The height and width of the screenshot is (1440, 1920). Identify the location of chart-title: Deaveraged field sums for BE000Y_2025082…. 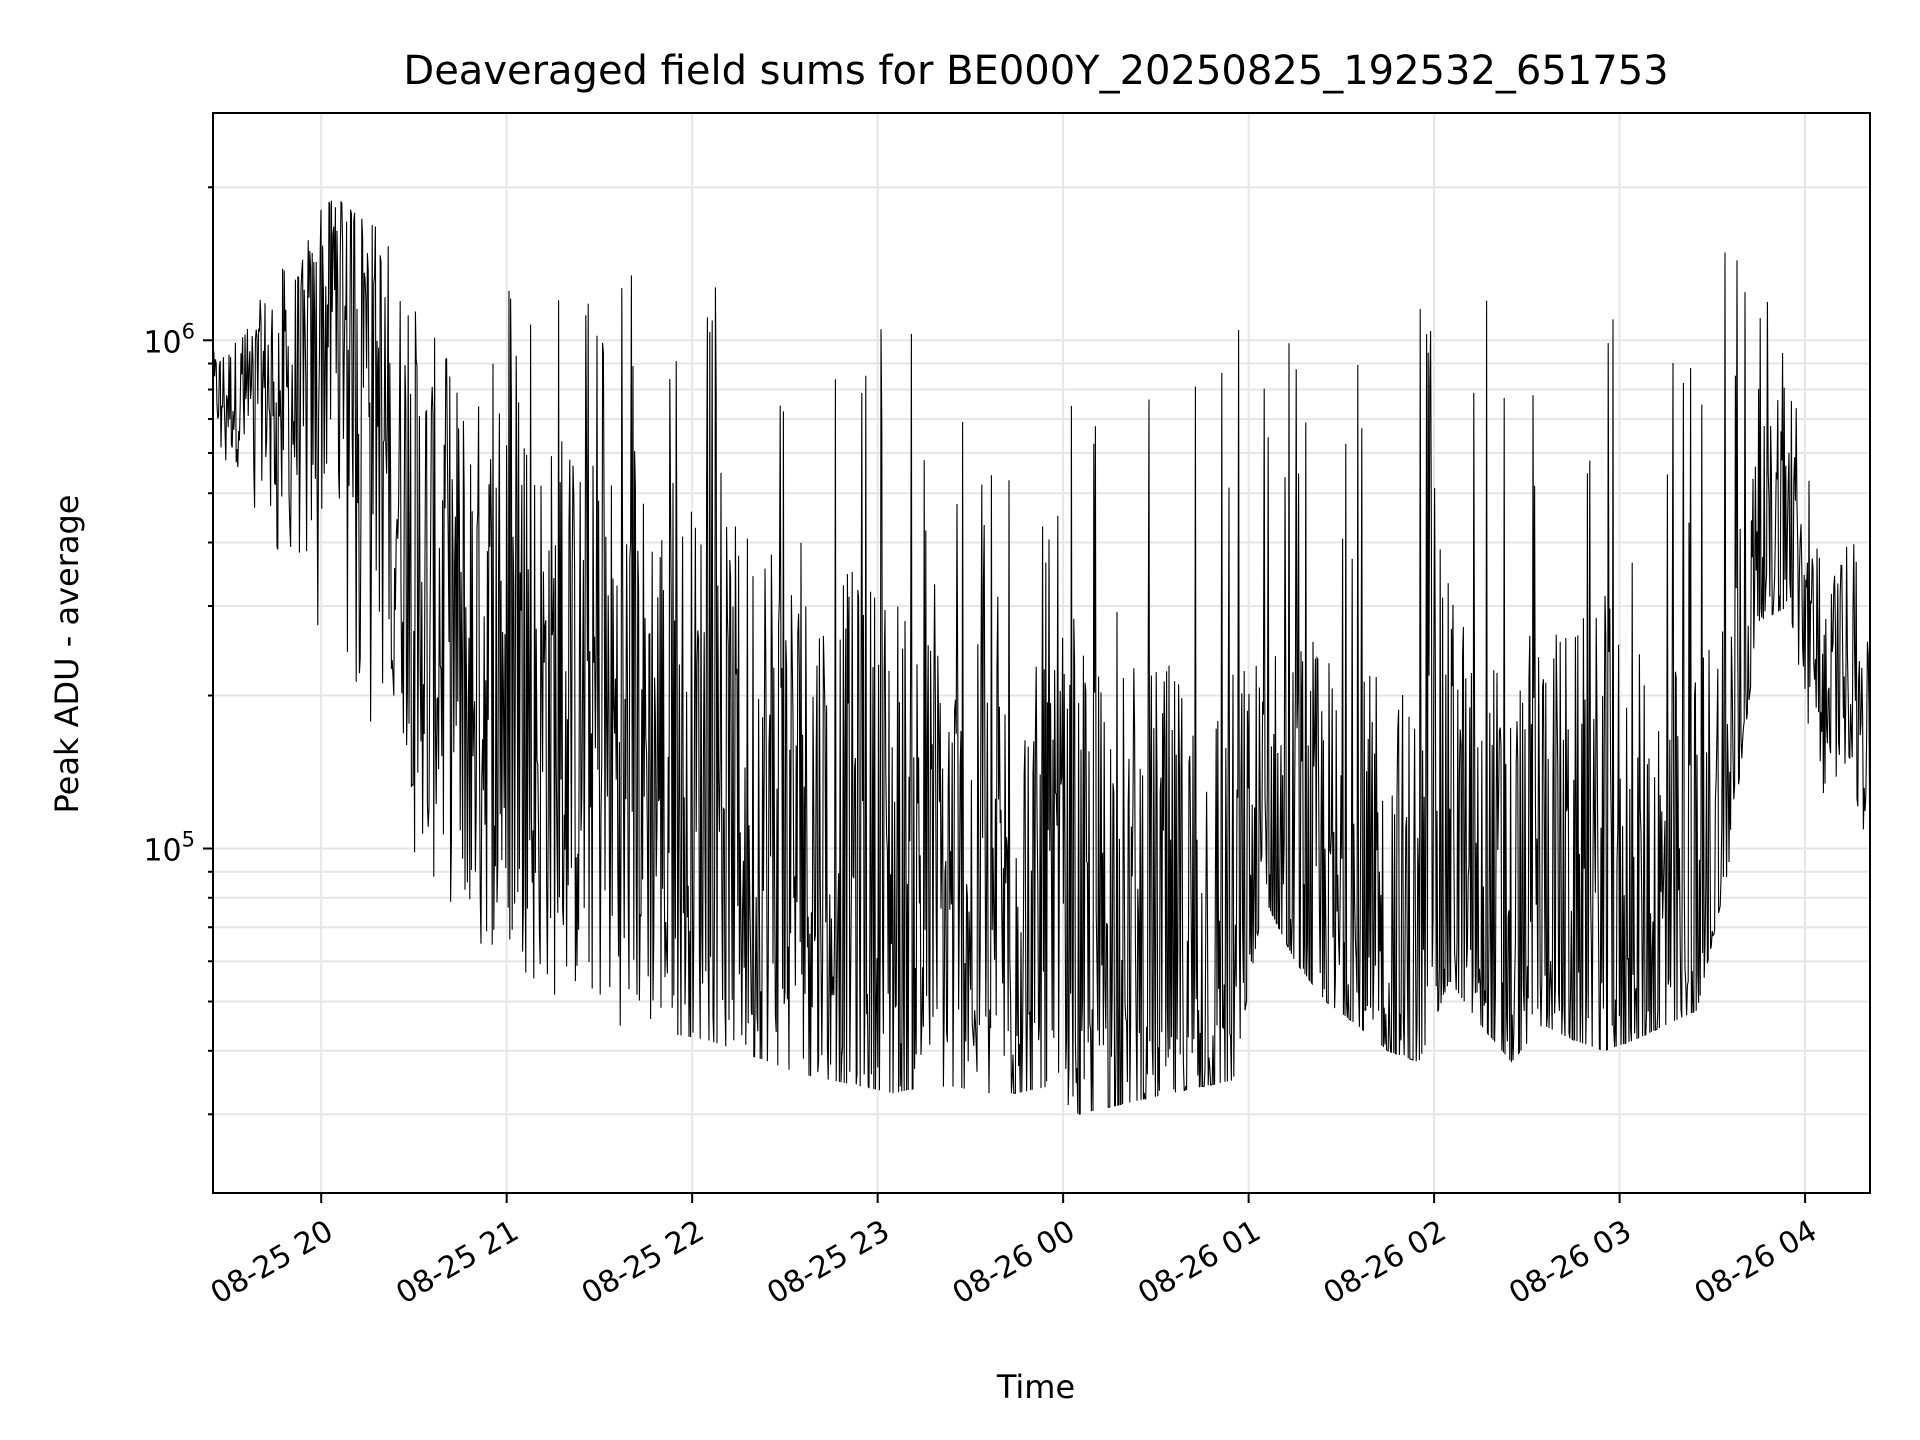
(1035, 71).